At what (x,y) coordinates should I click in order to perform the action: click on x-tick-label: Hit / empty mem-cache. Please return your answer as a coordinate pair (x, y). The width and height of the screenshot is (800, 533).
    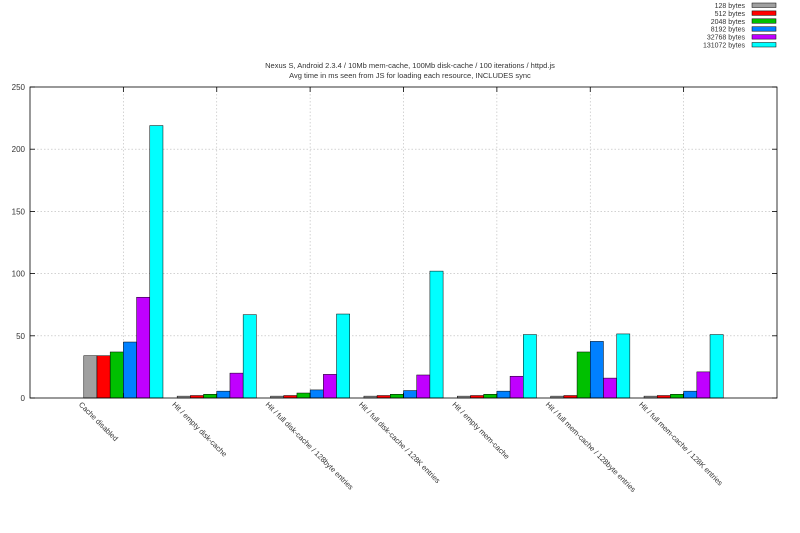
    Looking at the image, I should click on (480, 430).